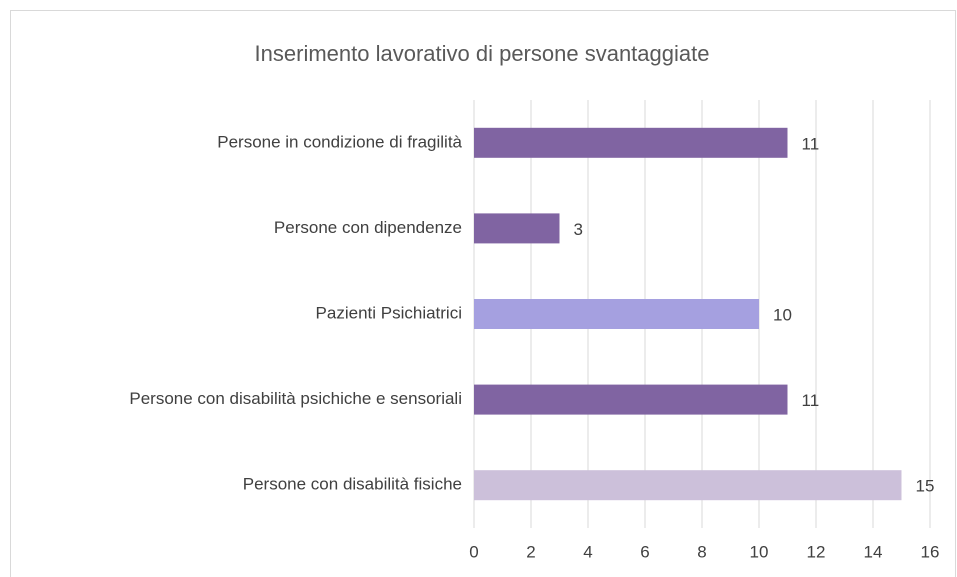  What do you see at coordinates (644, 551) in the screenshot?
I see `x-tick-label: 6` at bounding box center [644, 551].